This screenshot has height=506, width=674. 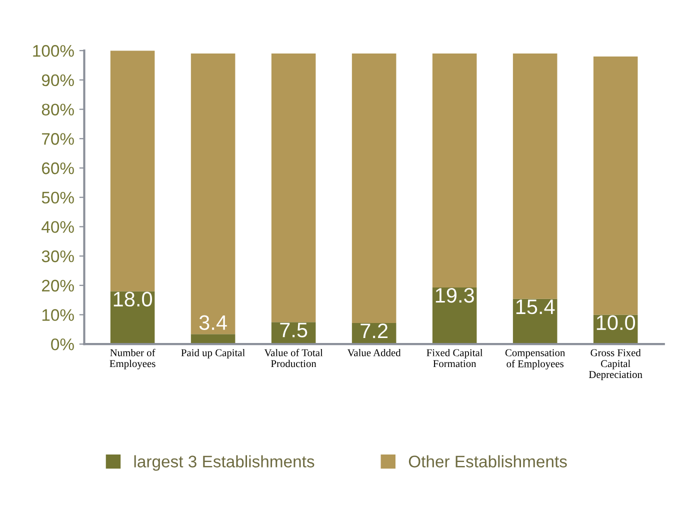 What do you see at coordinates (62, 344) in the screenshot?
I see `y-tick-label: 0%` at bounding box center [62, 344].